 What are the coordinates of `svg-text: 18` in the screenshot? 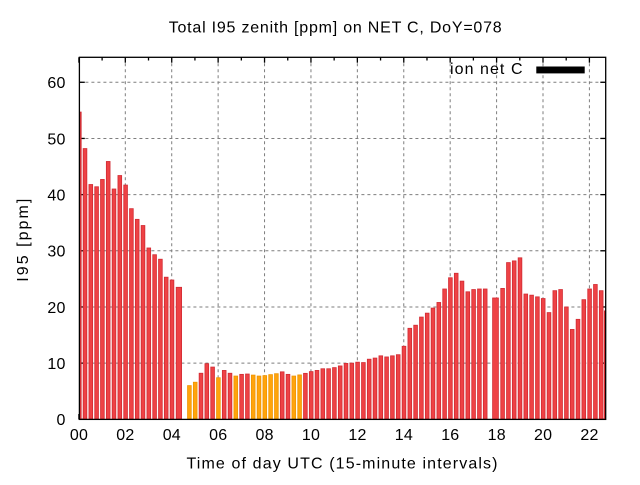 It's located at (497, 435).